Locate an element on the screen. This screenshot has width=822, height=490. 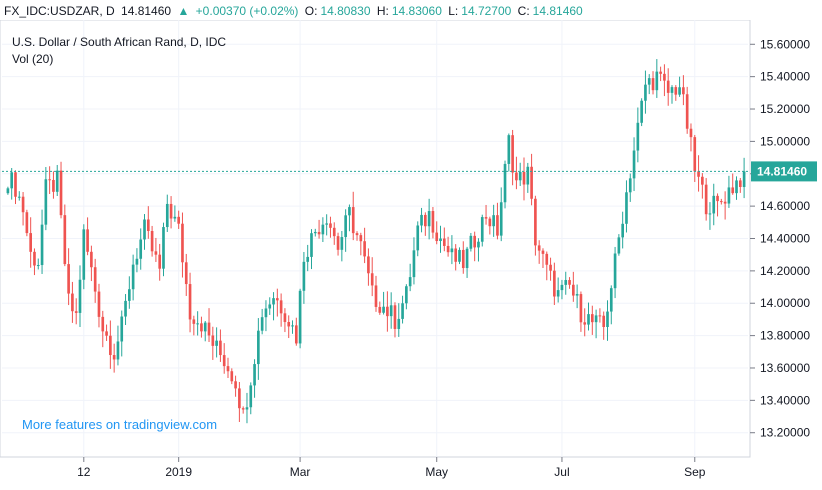
y-tick-label: 15.20000 is located at coordinates (785, 109).